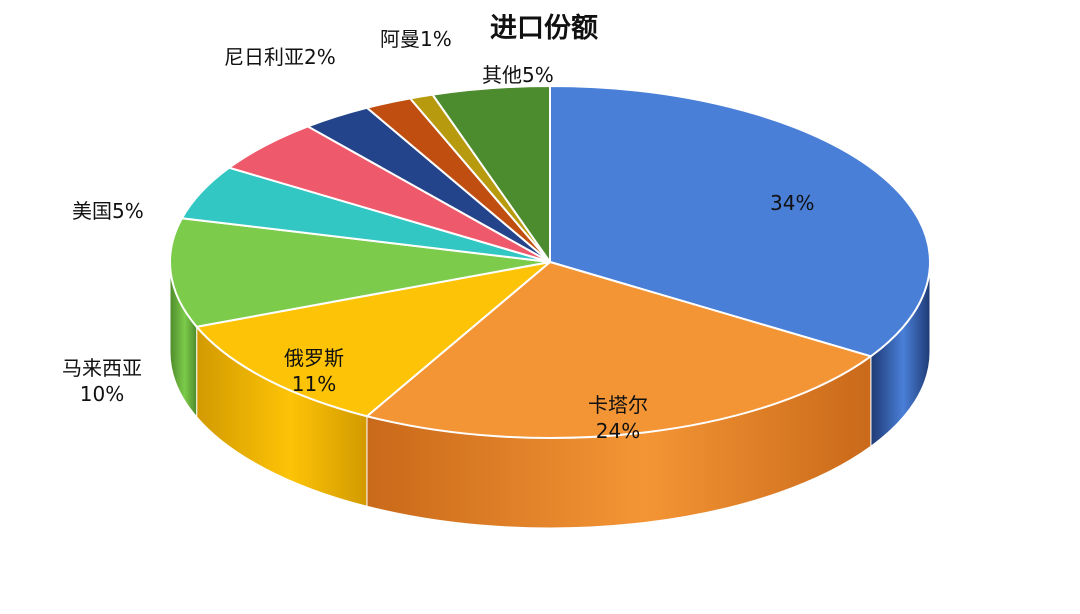 This screenshot has height=614, width=1080. I want to click on slice-label-1-value: 34%, so click(792, 203).